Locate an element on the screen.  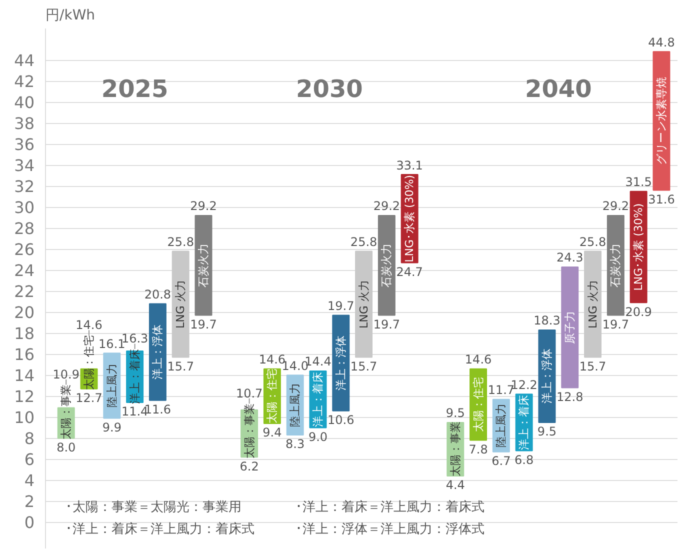
y-tick-label: 6 is located at coordinates (29, 460).